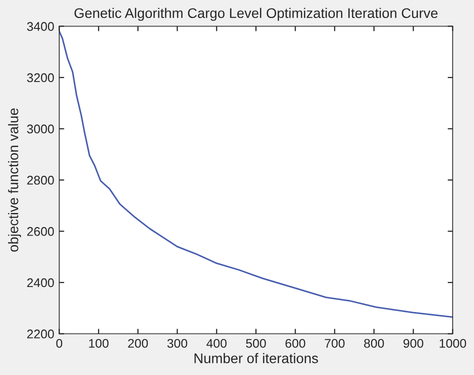 Image resolution: width=474 pixels, height=375 pixels. I want to click on x-tick-label: 900, so click(413, 343).